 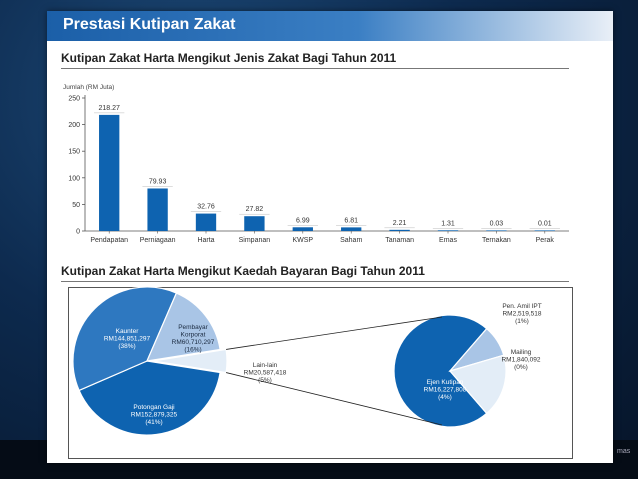 I want to click on bar-value-label: 79.93, so click(x=158, y=181).